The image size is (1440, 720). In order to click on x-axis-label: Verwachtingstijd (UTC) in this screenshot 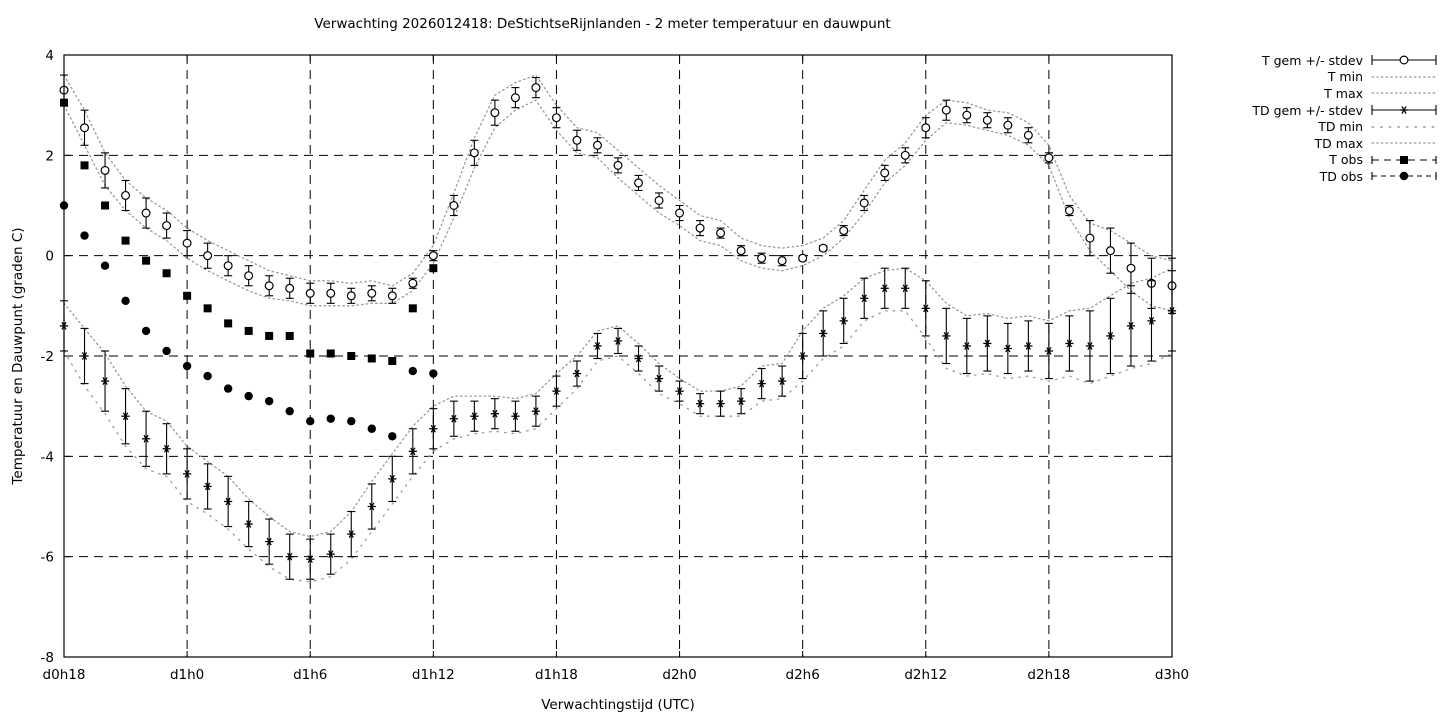, I will do `click(618, 705)`.